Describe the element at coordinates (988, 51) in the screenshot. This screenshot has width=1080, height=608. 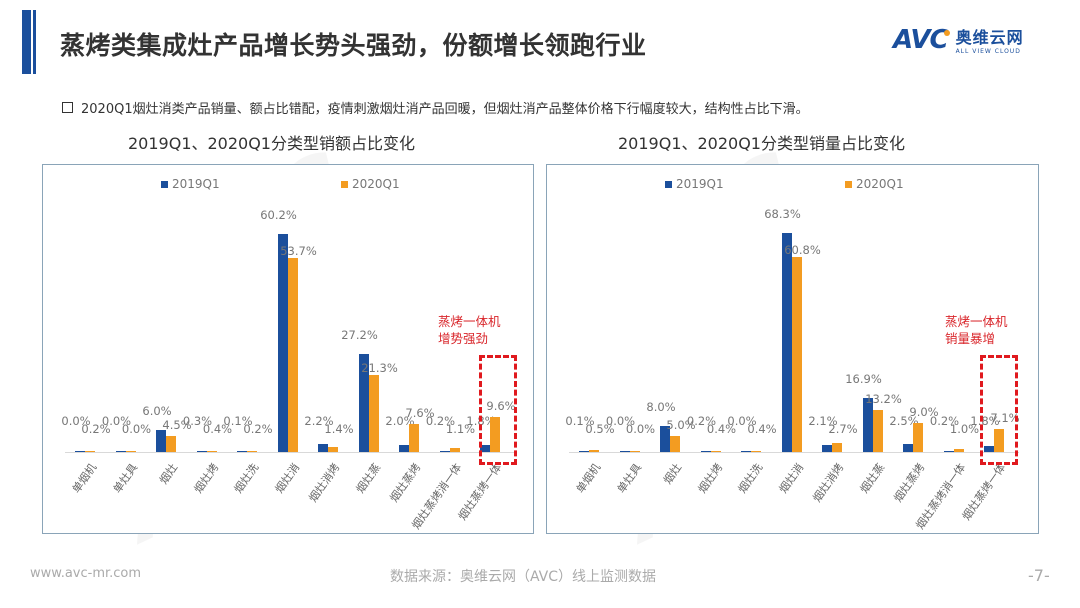
I see `logo-sub: ALL VIEW CLOUD` at that location.